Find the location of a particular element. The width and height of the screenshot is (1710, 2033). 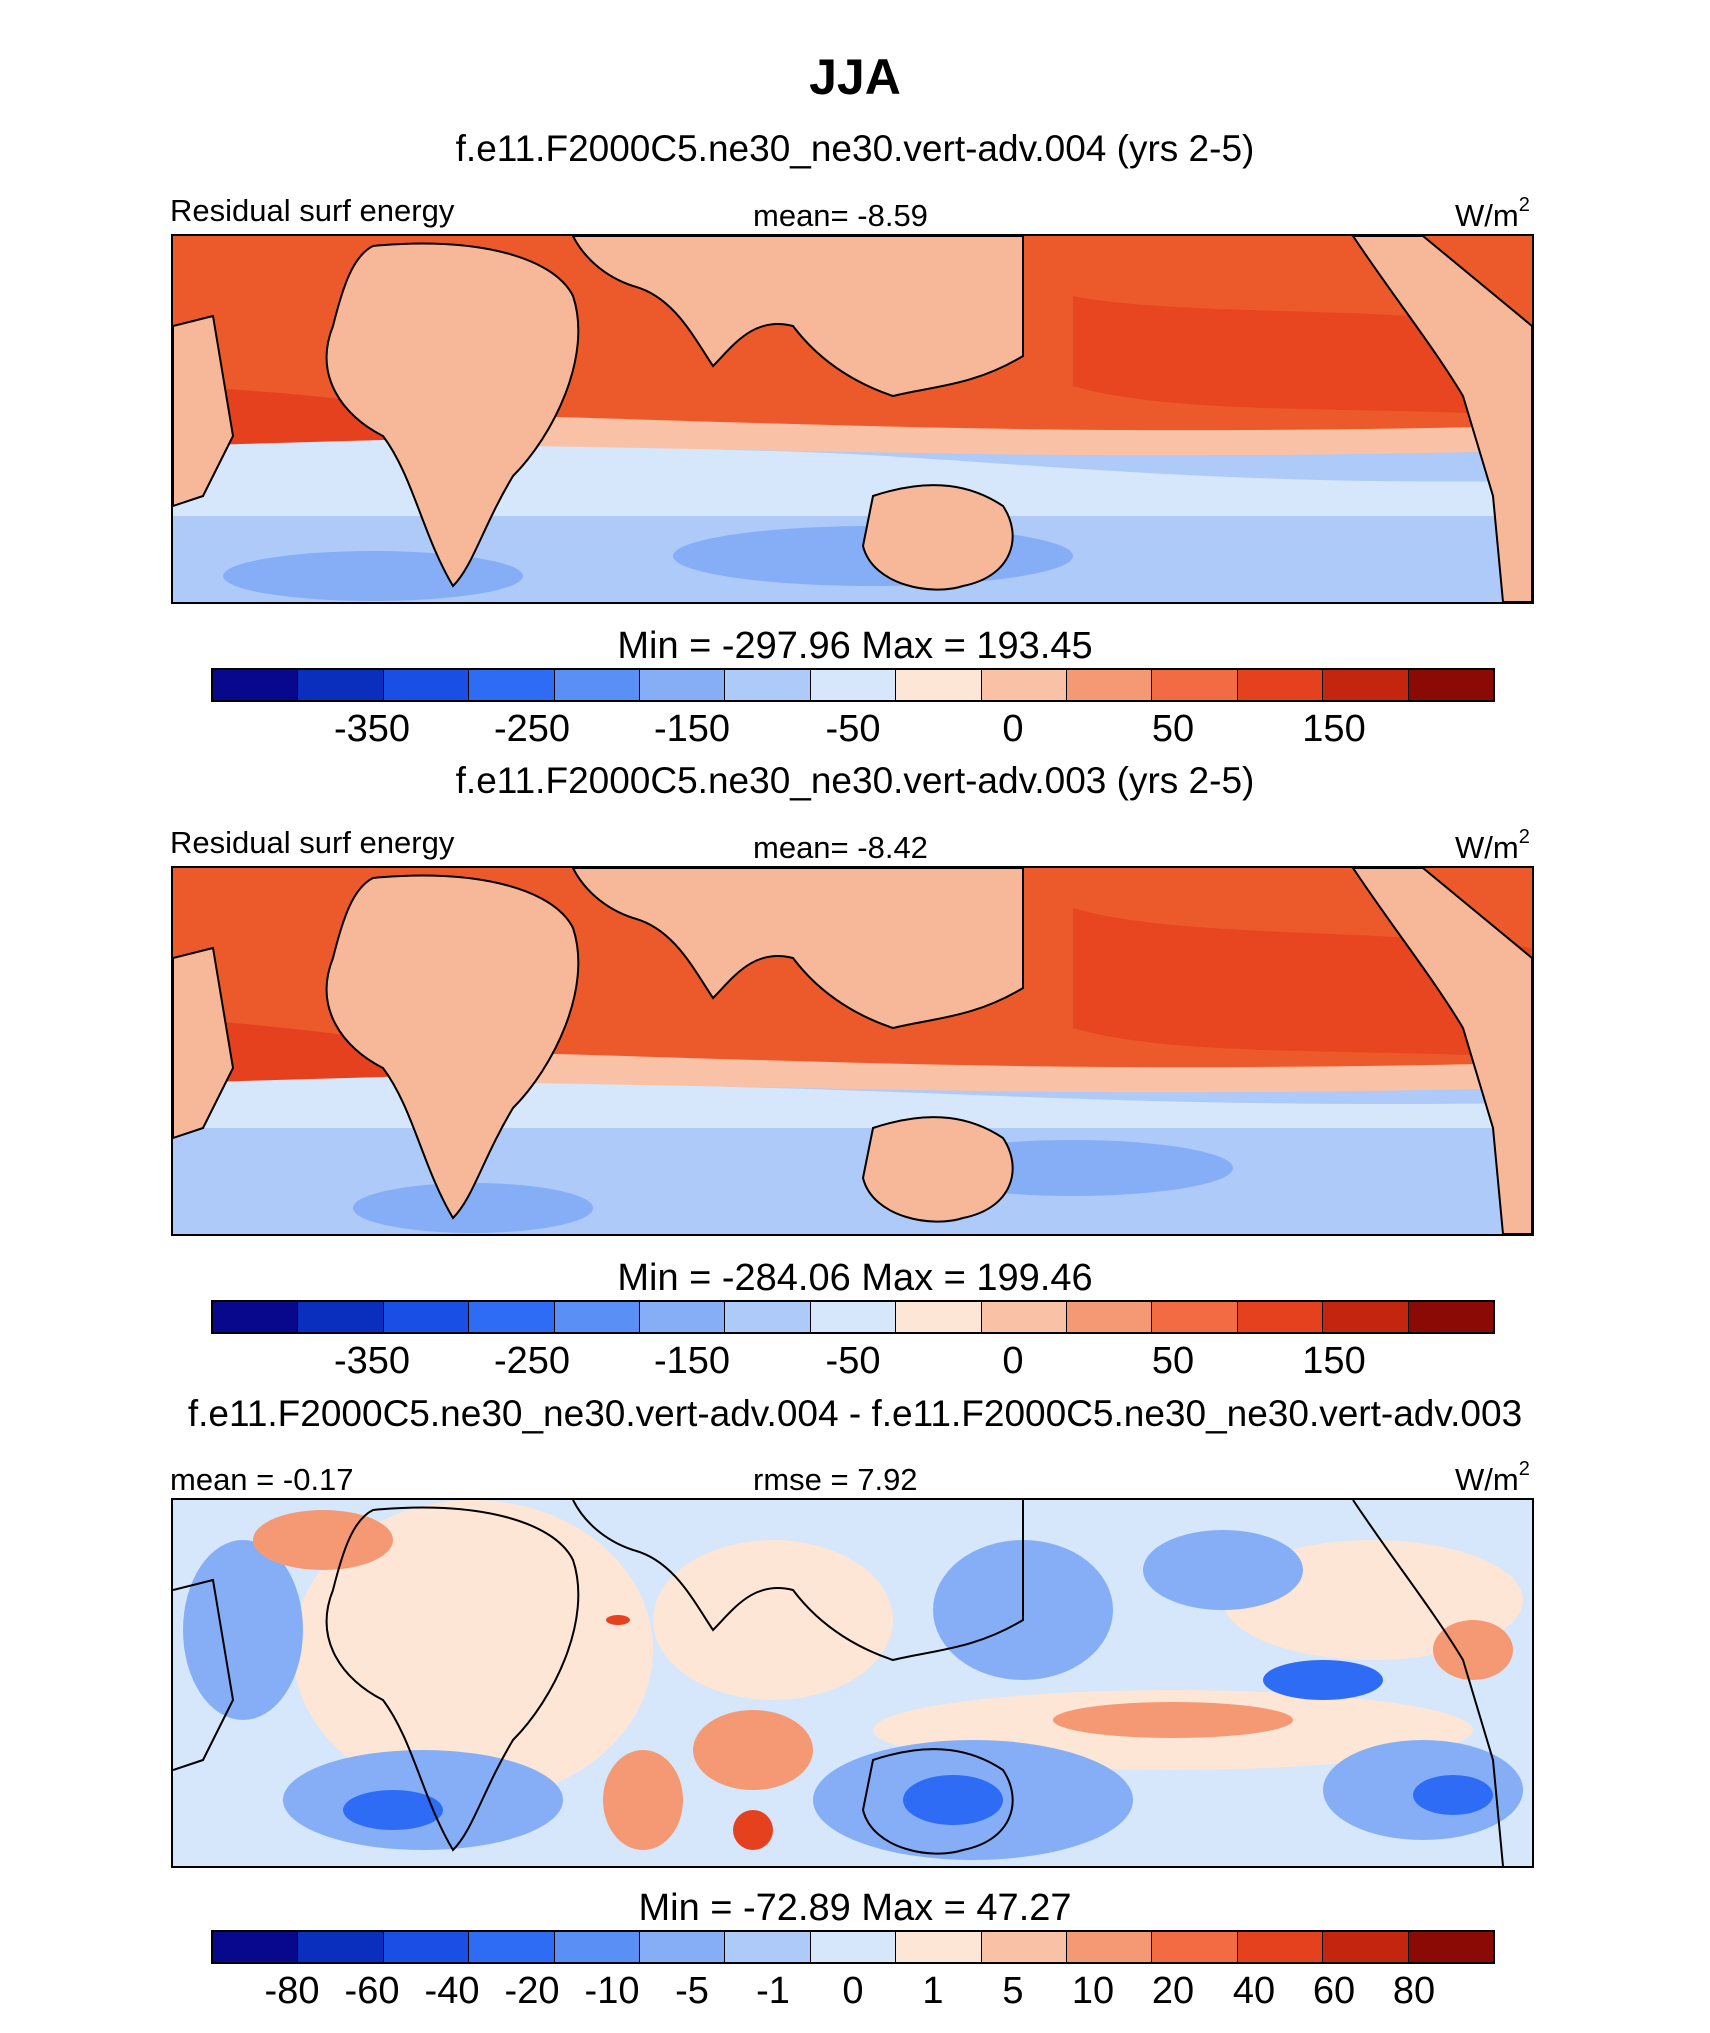

panel-3-tick: 80 is located at coordinates (1414, 1991).